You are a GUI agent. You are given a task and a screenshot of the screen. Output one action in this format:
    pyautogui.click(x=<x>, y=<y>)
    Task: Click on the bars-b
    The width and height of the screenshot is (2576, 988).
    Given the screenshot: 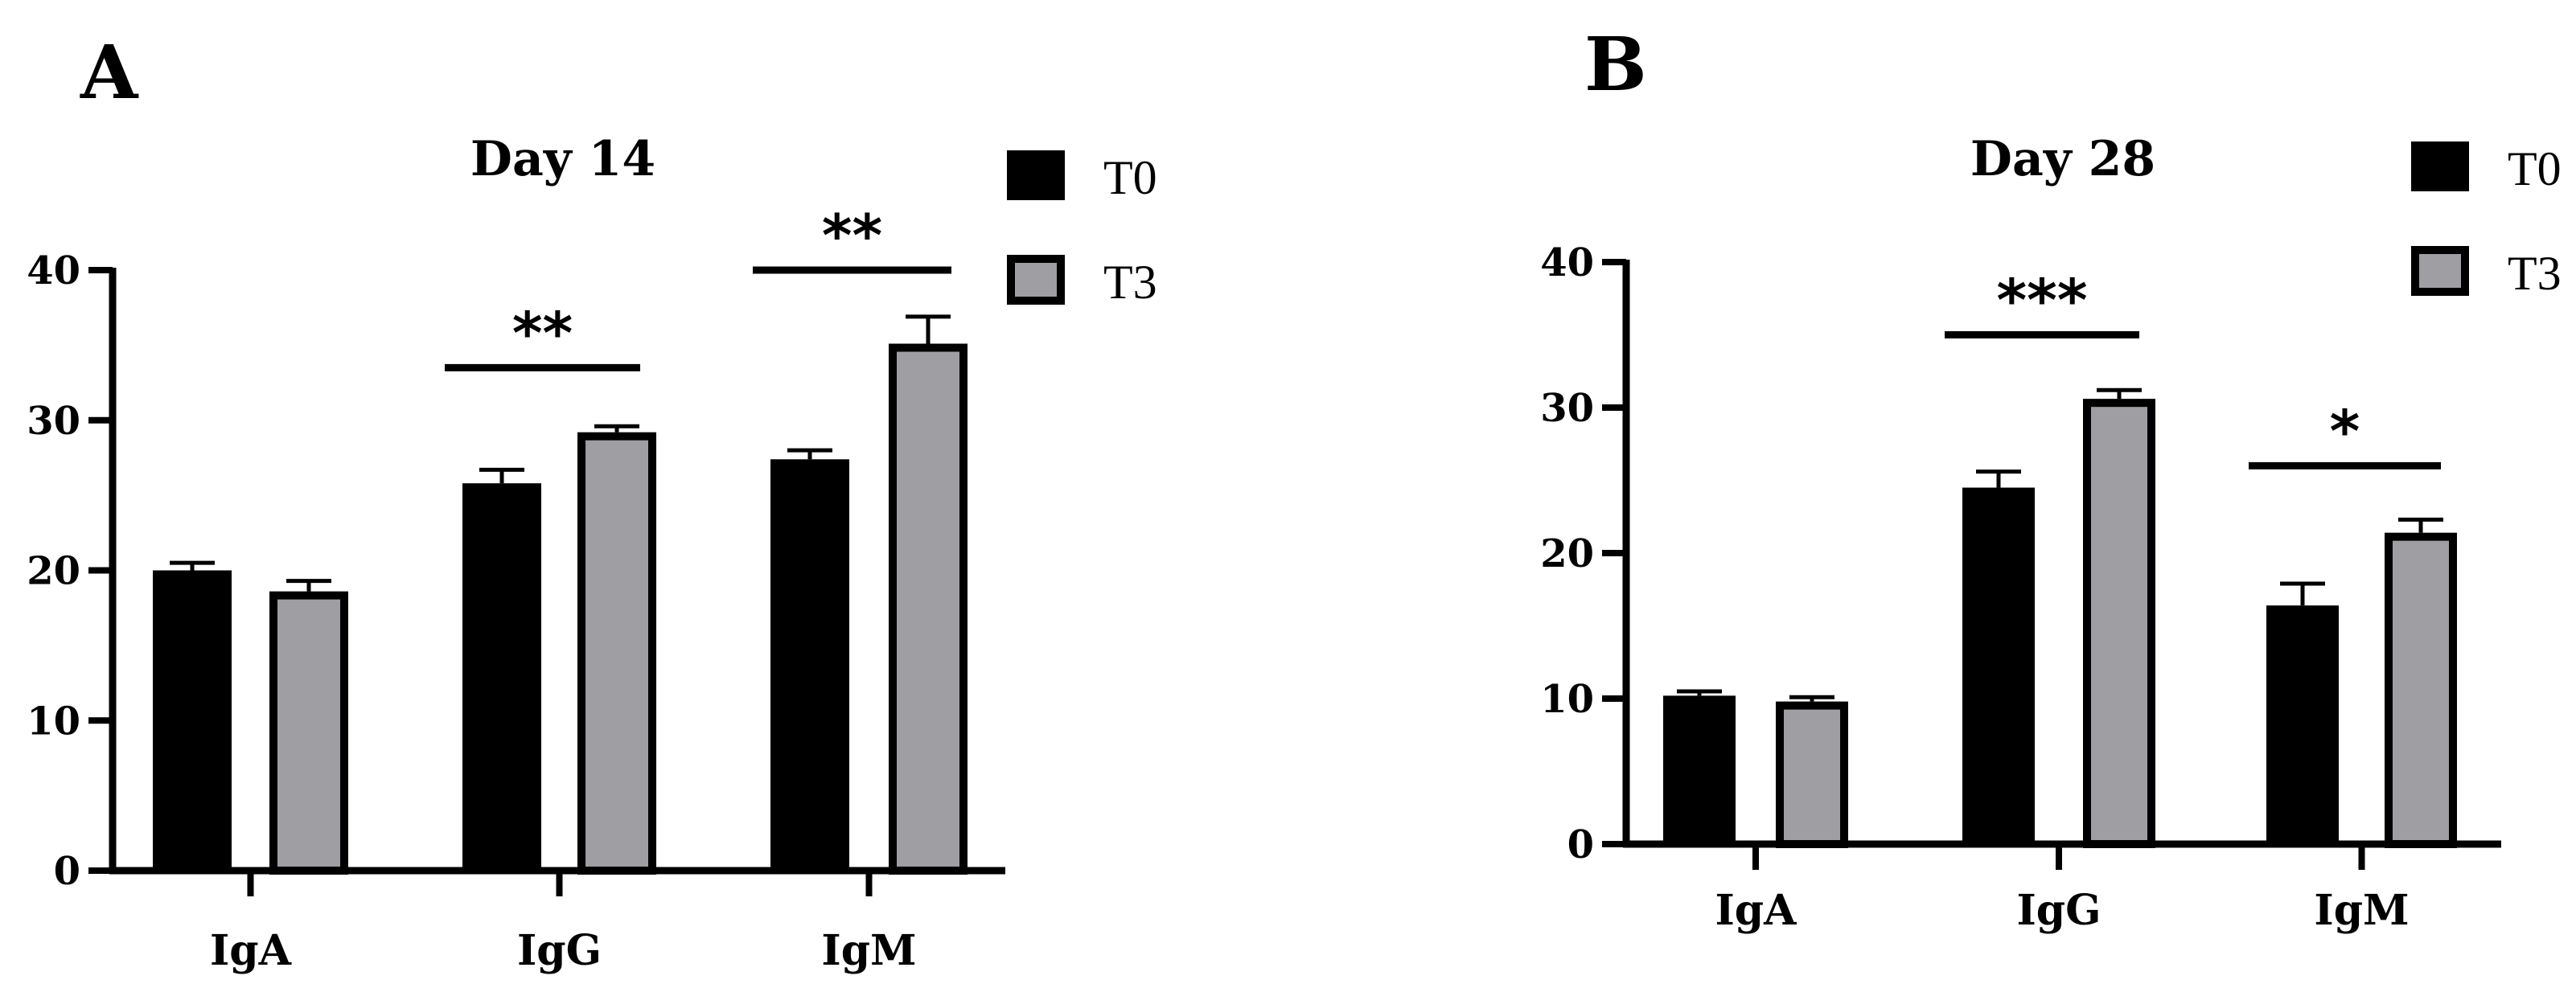 What is the action you would take?
    pyautogui.click(x=2060, y=617)
    